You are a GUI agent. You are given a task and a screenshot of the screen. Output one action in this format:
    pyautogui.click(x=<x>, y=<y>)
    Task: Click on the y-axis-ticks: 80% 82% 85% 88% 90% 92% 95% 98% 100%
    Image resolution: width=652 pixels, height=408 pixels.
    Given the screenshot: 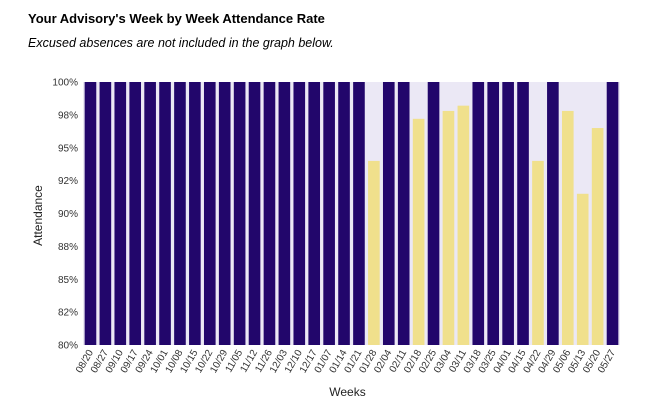 What is the action you would take?
    pyautogui.click(x=65, y=215)
    